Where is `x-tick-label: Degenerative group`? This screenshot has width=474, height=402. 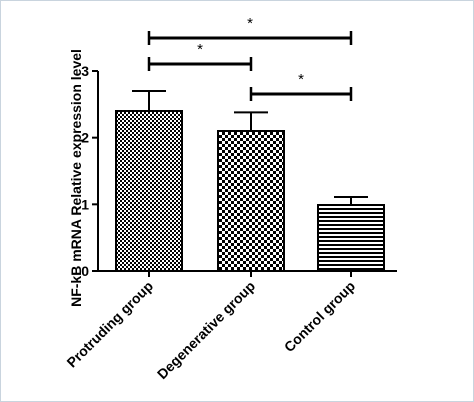 x-tick-label: Degenerative group is located at coordinates (206, 330).